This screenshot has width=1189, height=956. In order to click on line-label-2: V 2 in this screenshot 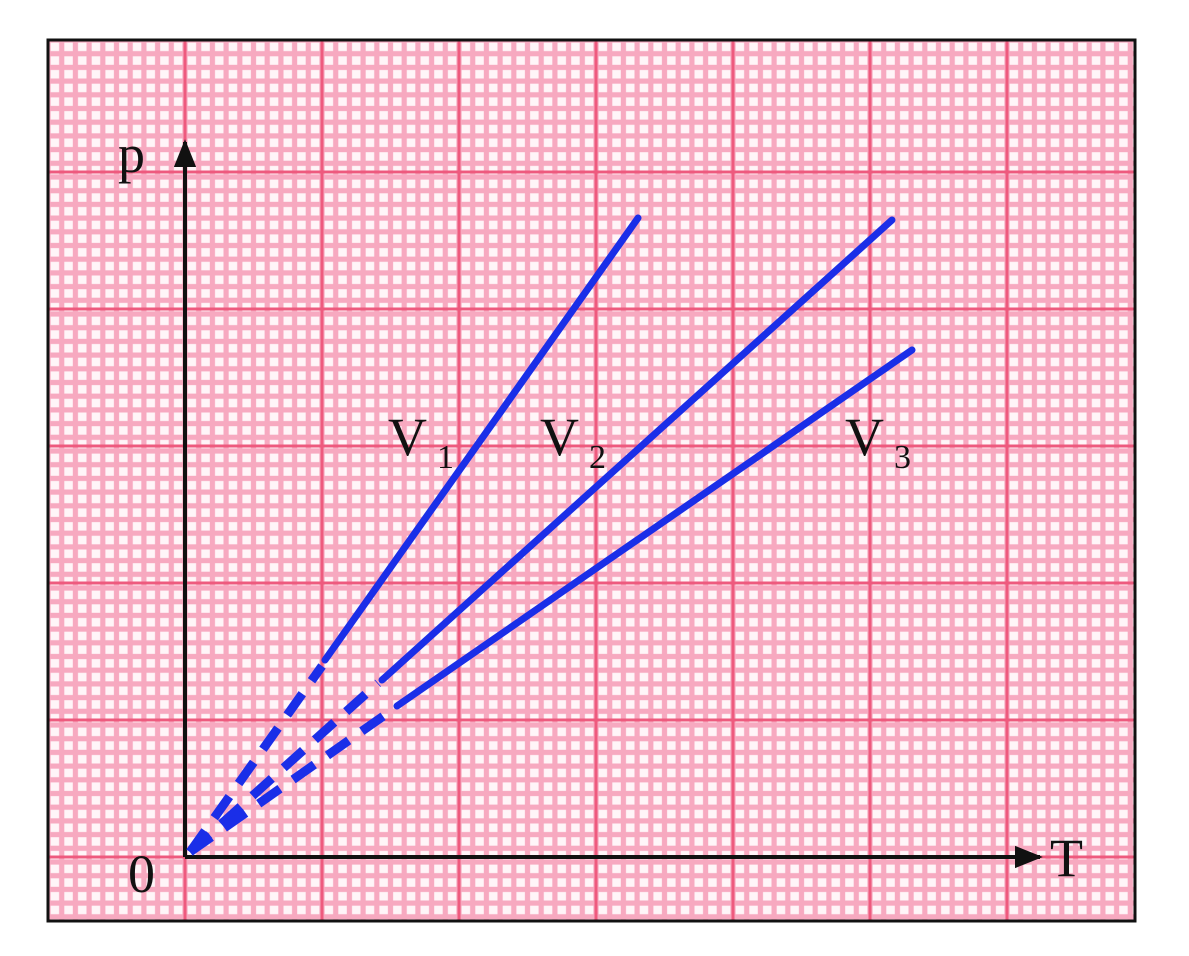, I will do `click(573, 441)`.